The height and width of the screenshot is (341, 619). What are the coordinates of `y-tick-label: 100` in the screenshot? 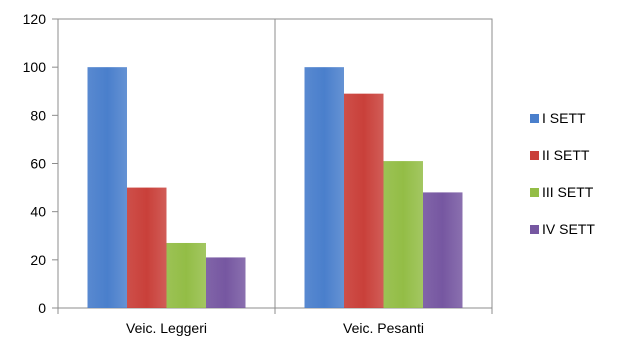 It's located at (35, 67).